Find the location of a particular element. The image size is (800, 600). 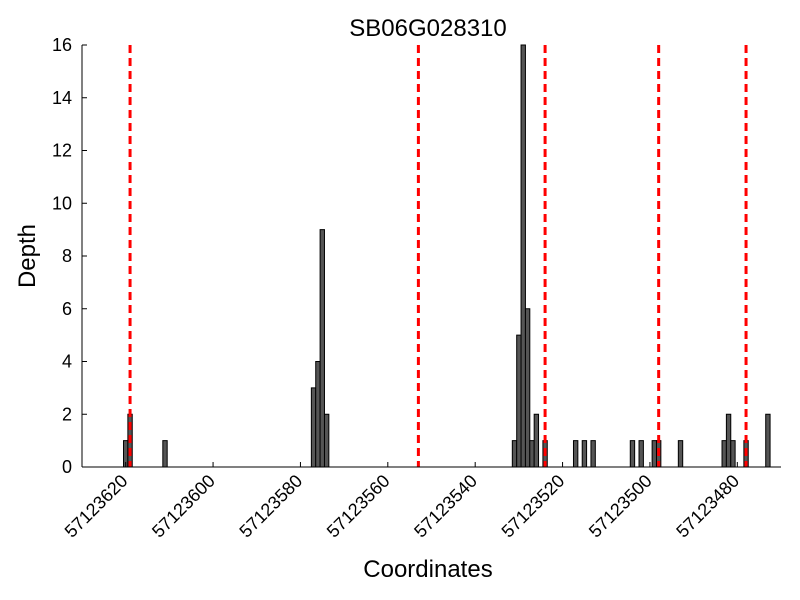

y-tick-label: 0 is located at coordinates (67, 467).